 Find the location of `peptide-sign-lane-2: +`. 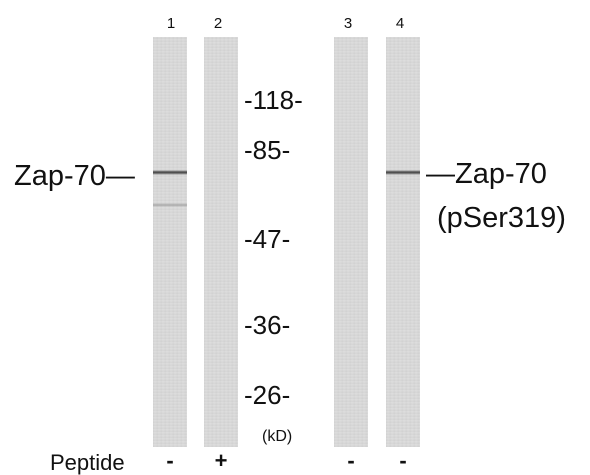

peptide-sign-lane-2: + is located at coordinates (221, 460).